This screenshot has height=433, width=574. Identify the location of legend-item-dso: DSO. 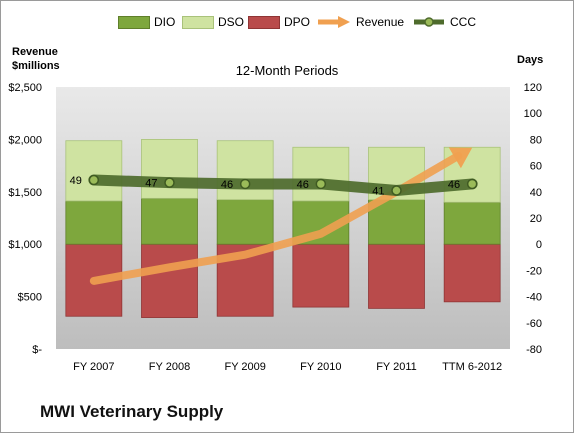
(213, 22).